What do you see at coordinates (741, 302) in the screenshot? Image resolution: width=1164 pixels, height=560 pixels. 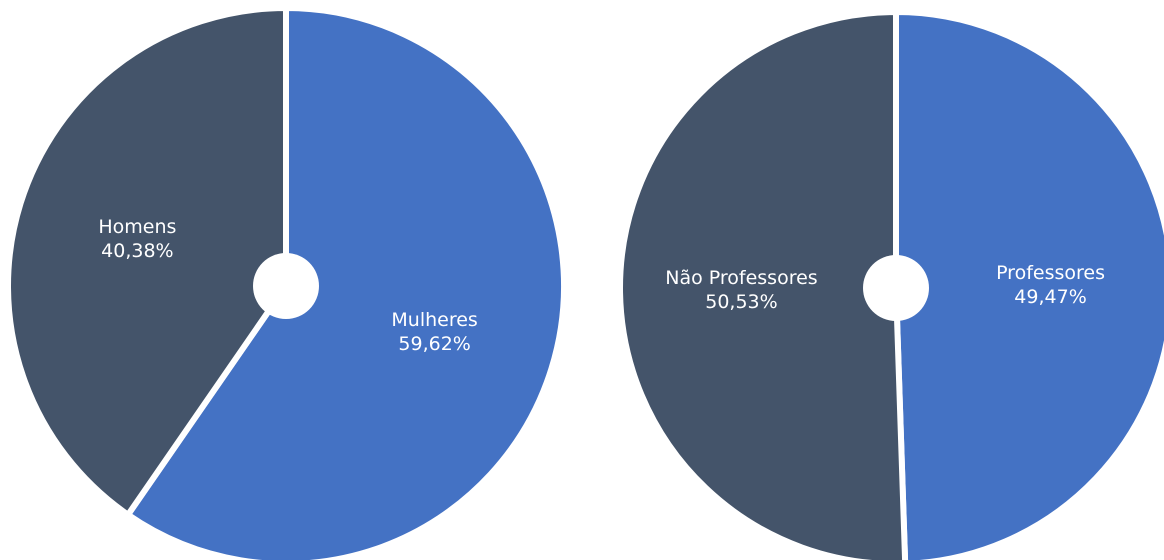 I see `slice-value-label: 50,53%` at bounding box center [741, 302].